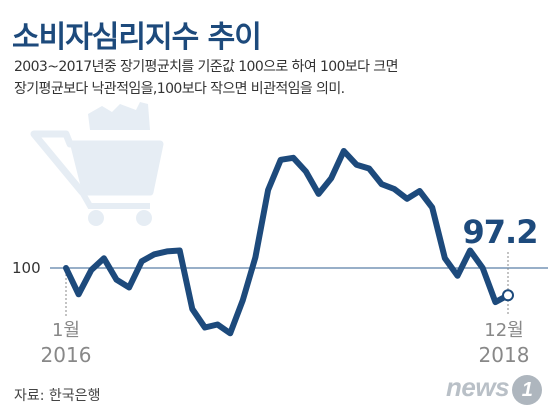 The image size is (560, 418). I want to click on subtitle-line-2: 장기평균보다 낙관적임을,100보다 작으면 비관적임을 의미., so click(179, 89).